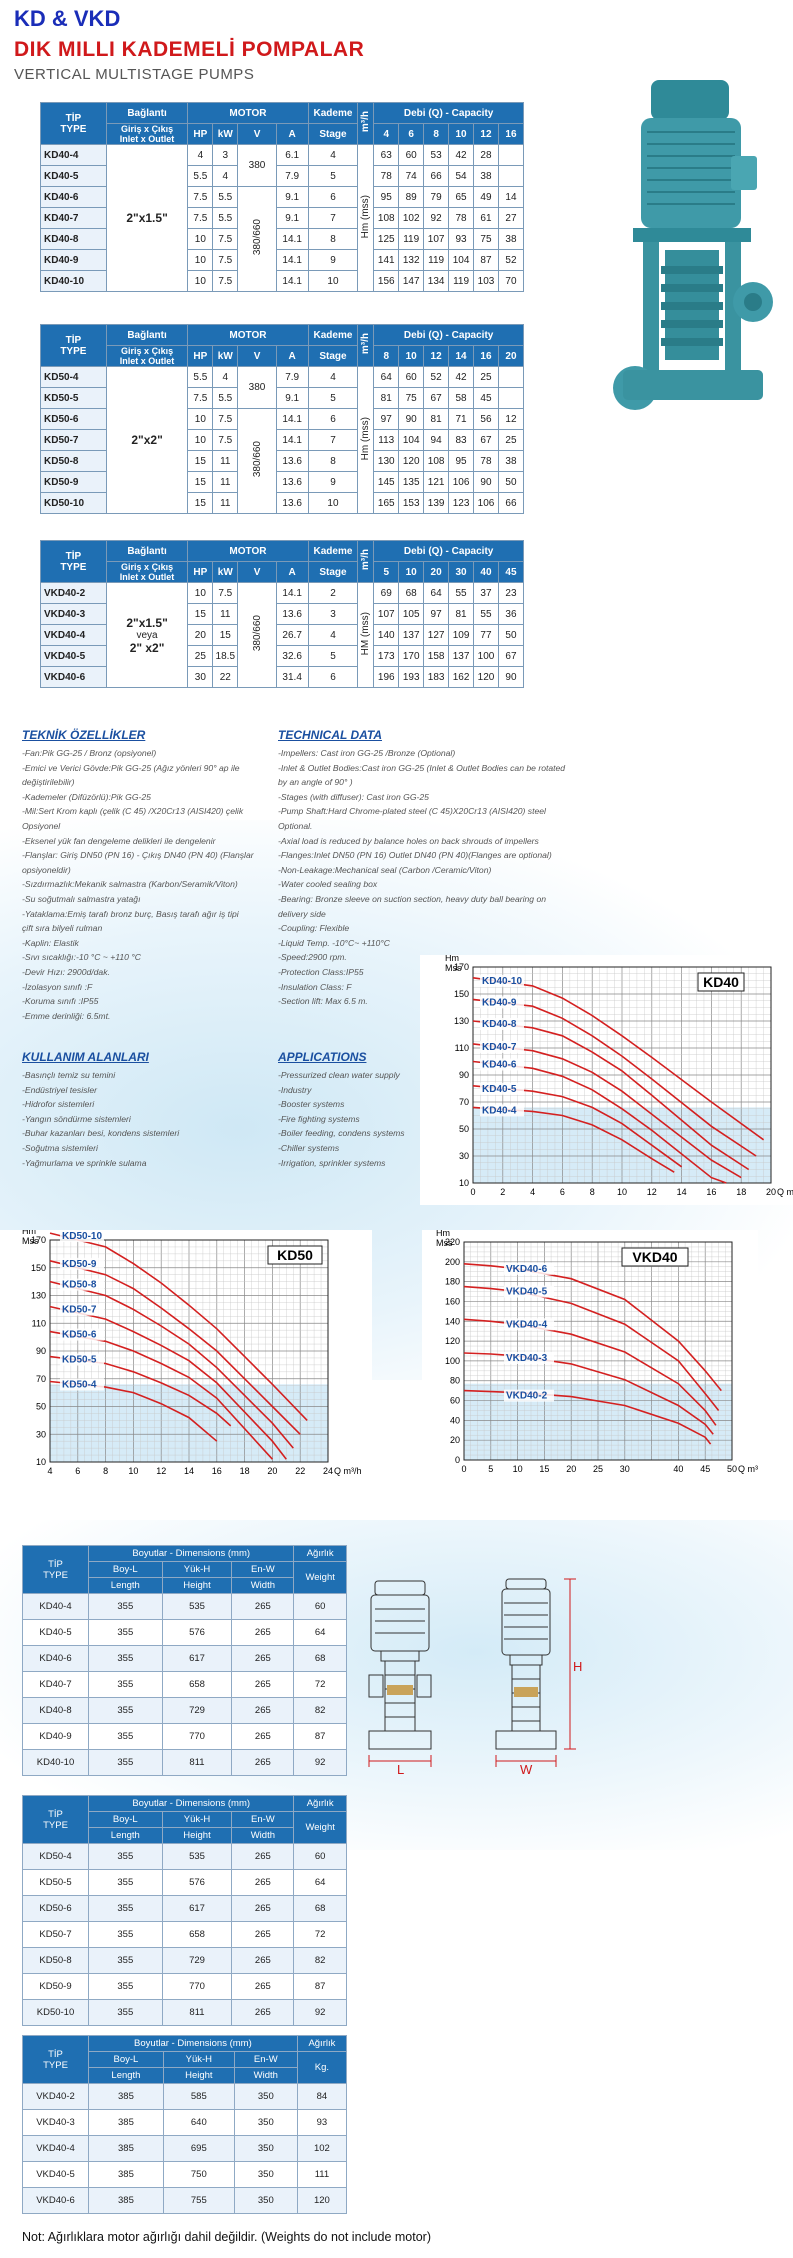 The image size is (793, 2258). I want to click on col-flow-16: 16, so click(486, 356).